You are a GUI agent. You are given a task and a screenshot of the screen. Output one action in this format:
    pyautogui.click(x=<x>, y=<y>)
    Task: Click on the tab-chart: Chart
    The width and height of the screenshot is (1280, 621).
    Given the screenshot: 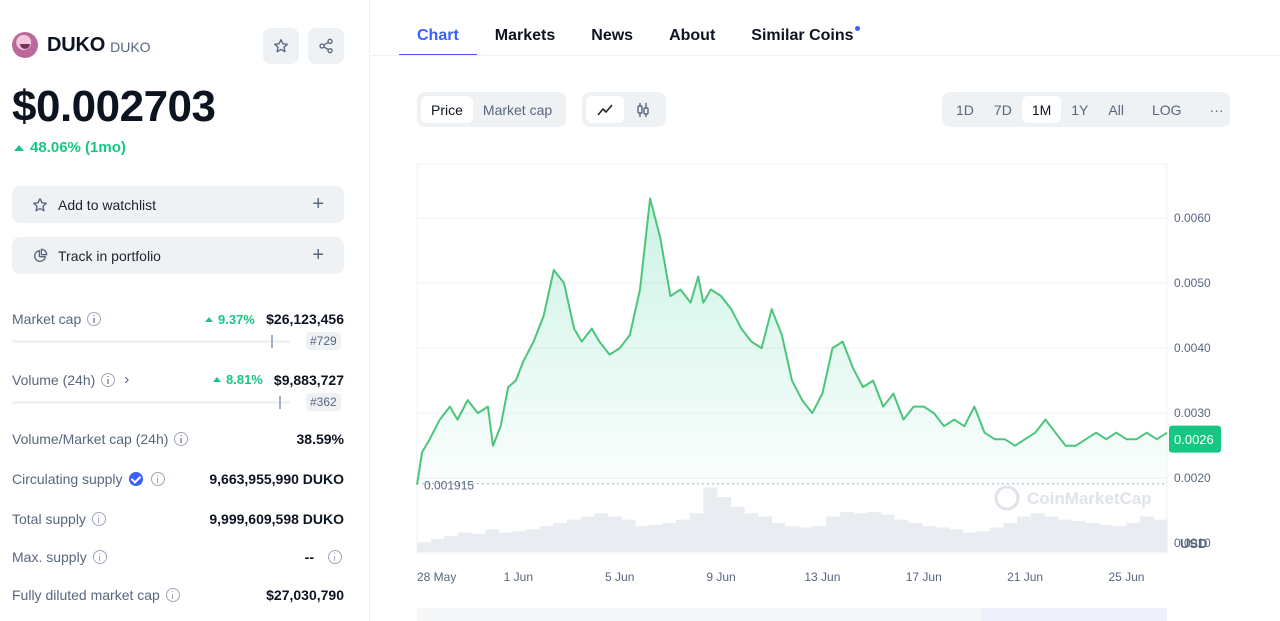 What is the action you would take?
    pyautogui.click(x=438, y=28)
    